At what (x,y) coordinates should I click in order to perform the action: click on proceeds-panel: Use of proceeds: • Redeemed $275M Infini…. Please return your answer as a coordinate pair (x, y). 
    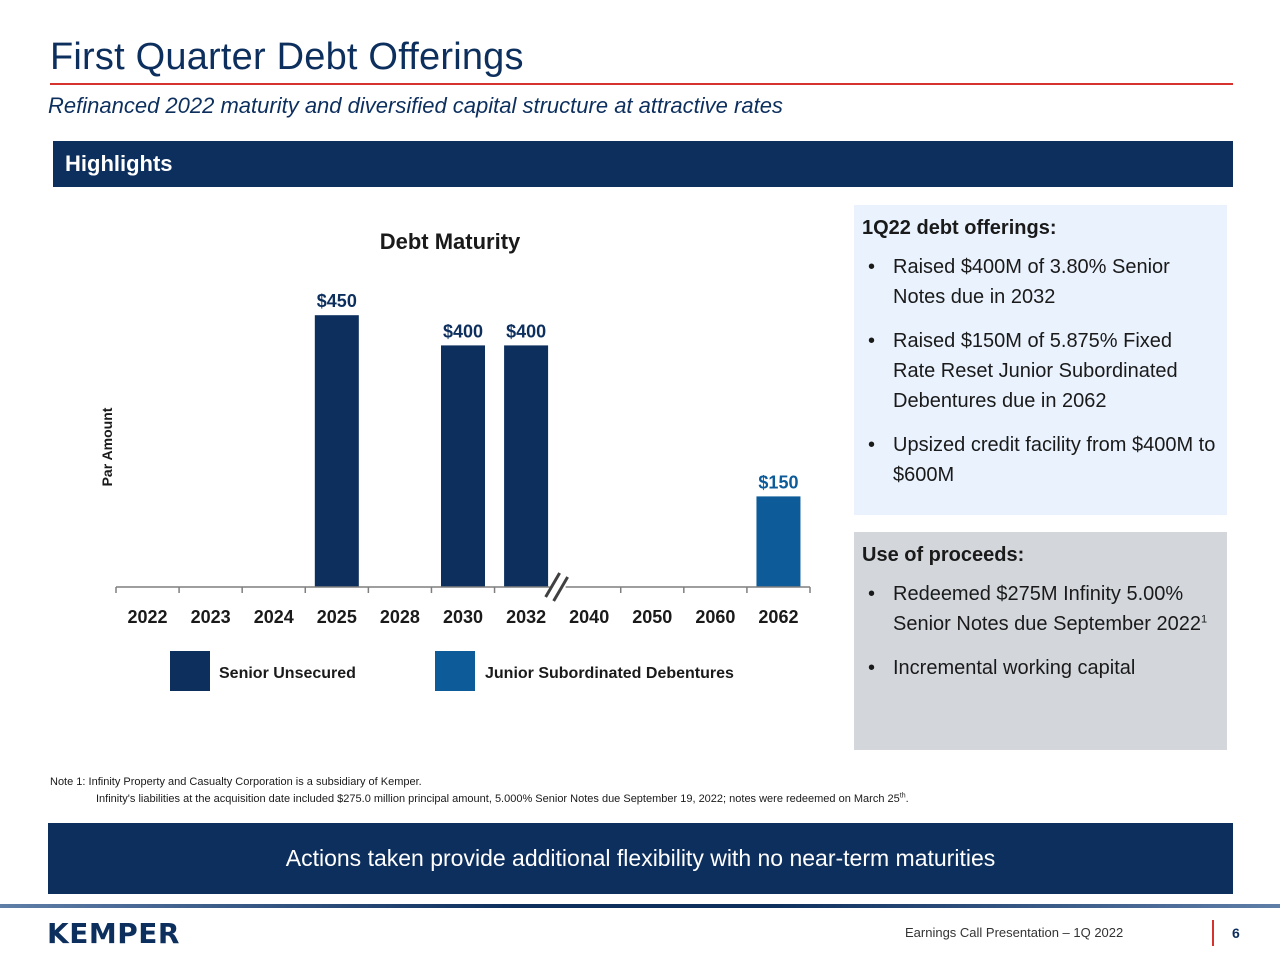
    Looking at the image, I should click on (1040, 641).